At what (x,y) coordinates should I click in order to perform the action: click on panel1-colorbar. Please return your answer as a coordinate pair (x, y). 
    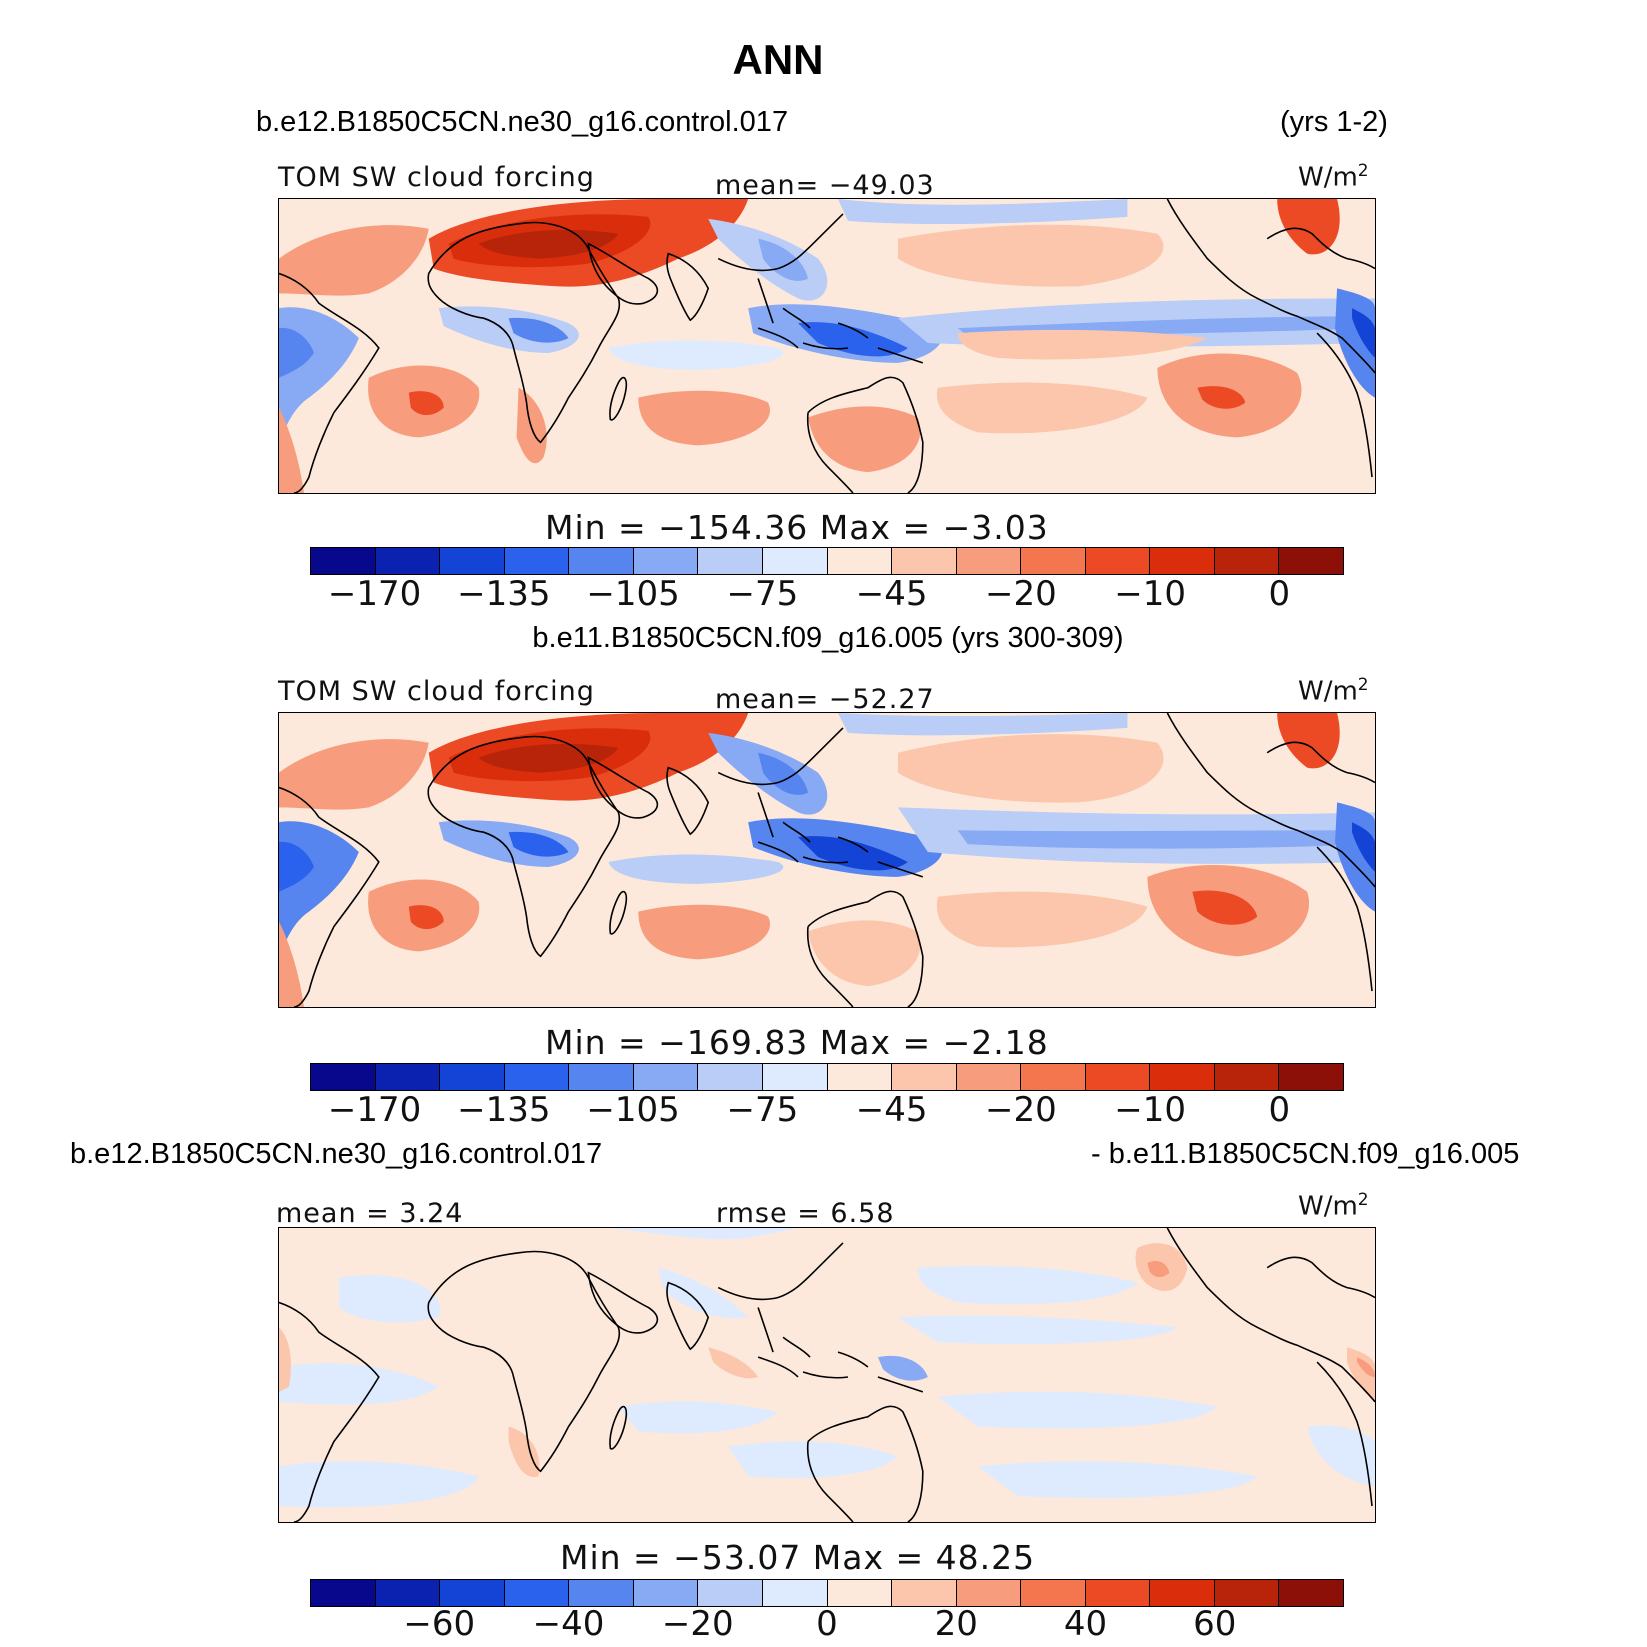
    Looking at the image, I should click on (827, 561).